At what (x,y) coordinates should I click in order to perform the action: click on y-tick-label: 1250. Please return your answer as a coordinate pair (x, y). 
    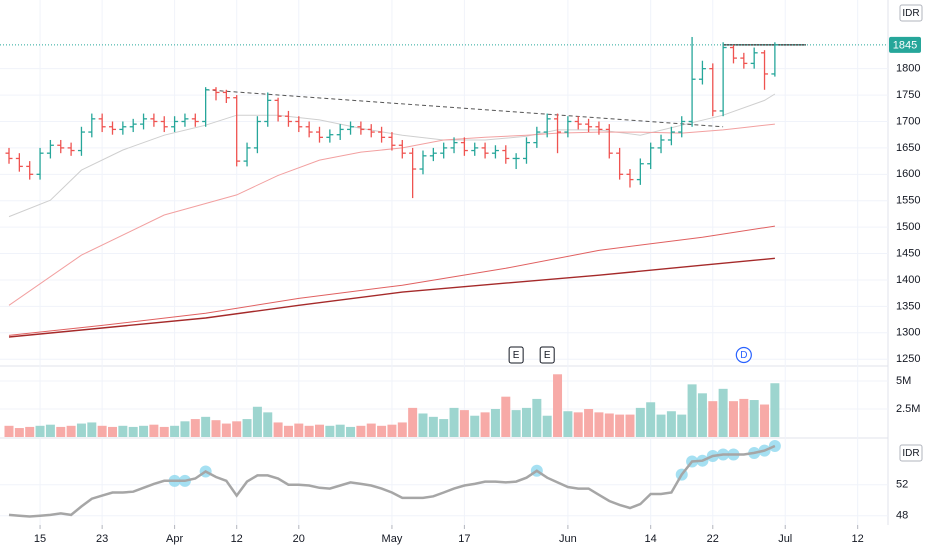
    Looking at the image, I should click on (908, 359).